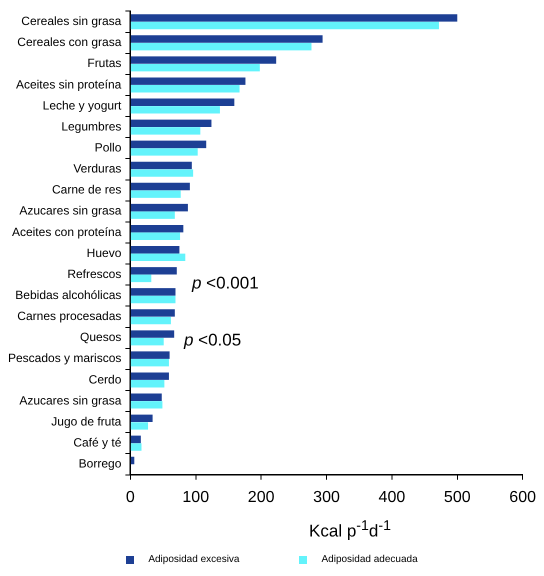 The height and width of the screenshot is (576, 544). I want to click on y-tick-label: Leche y yogurt, so click(82, 105).